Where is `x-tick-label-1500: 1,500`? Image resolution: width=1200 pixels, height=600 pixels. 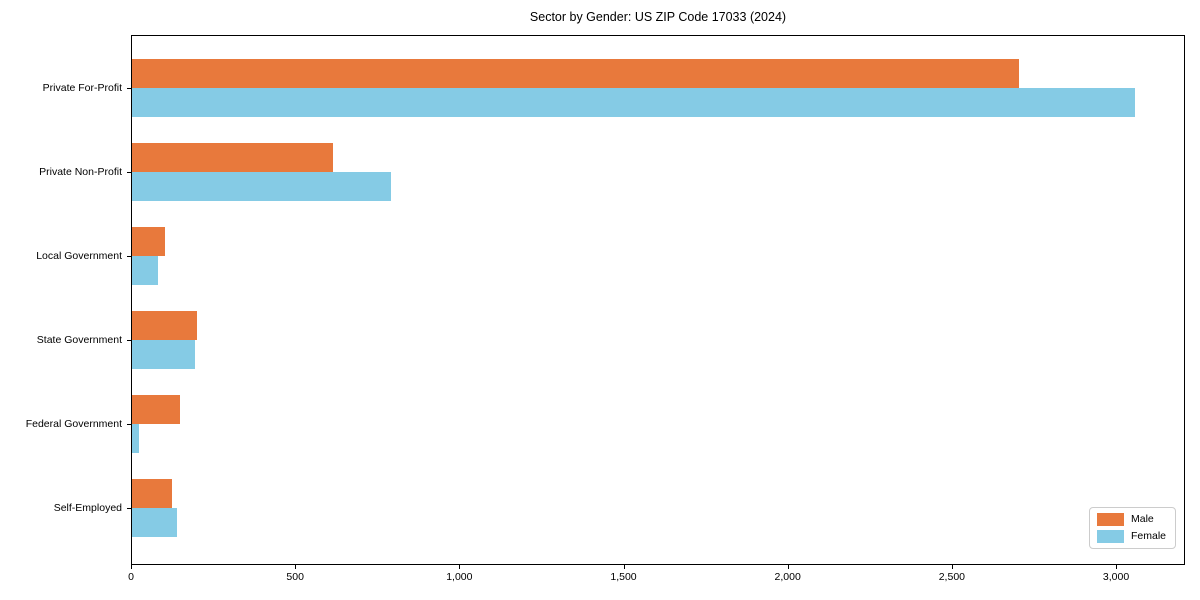 x-tick-label-1500: 1,500 is located at coordinates (623, 577).